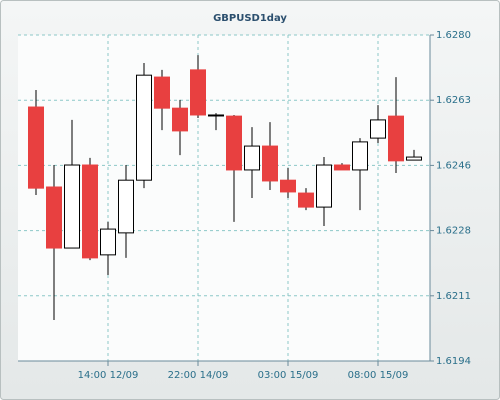  Describe the element at coordinates (108, 375) in the screenshot. I see `x-tick-label: 14:00 12/09` at that location.